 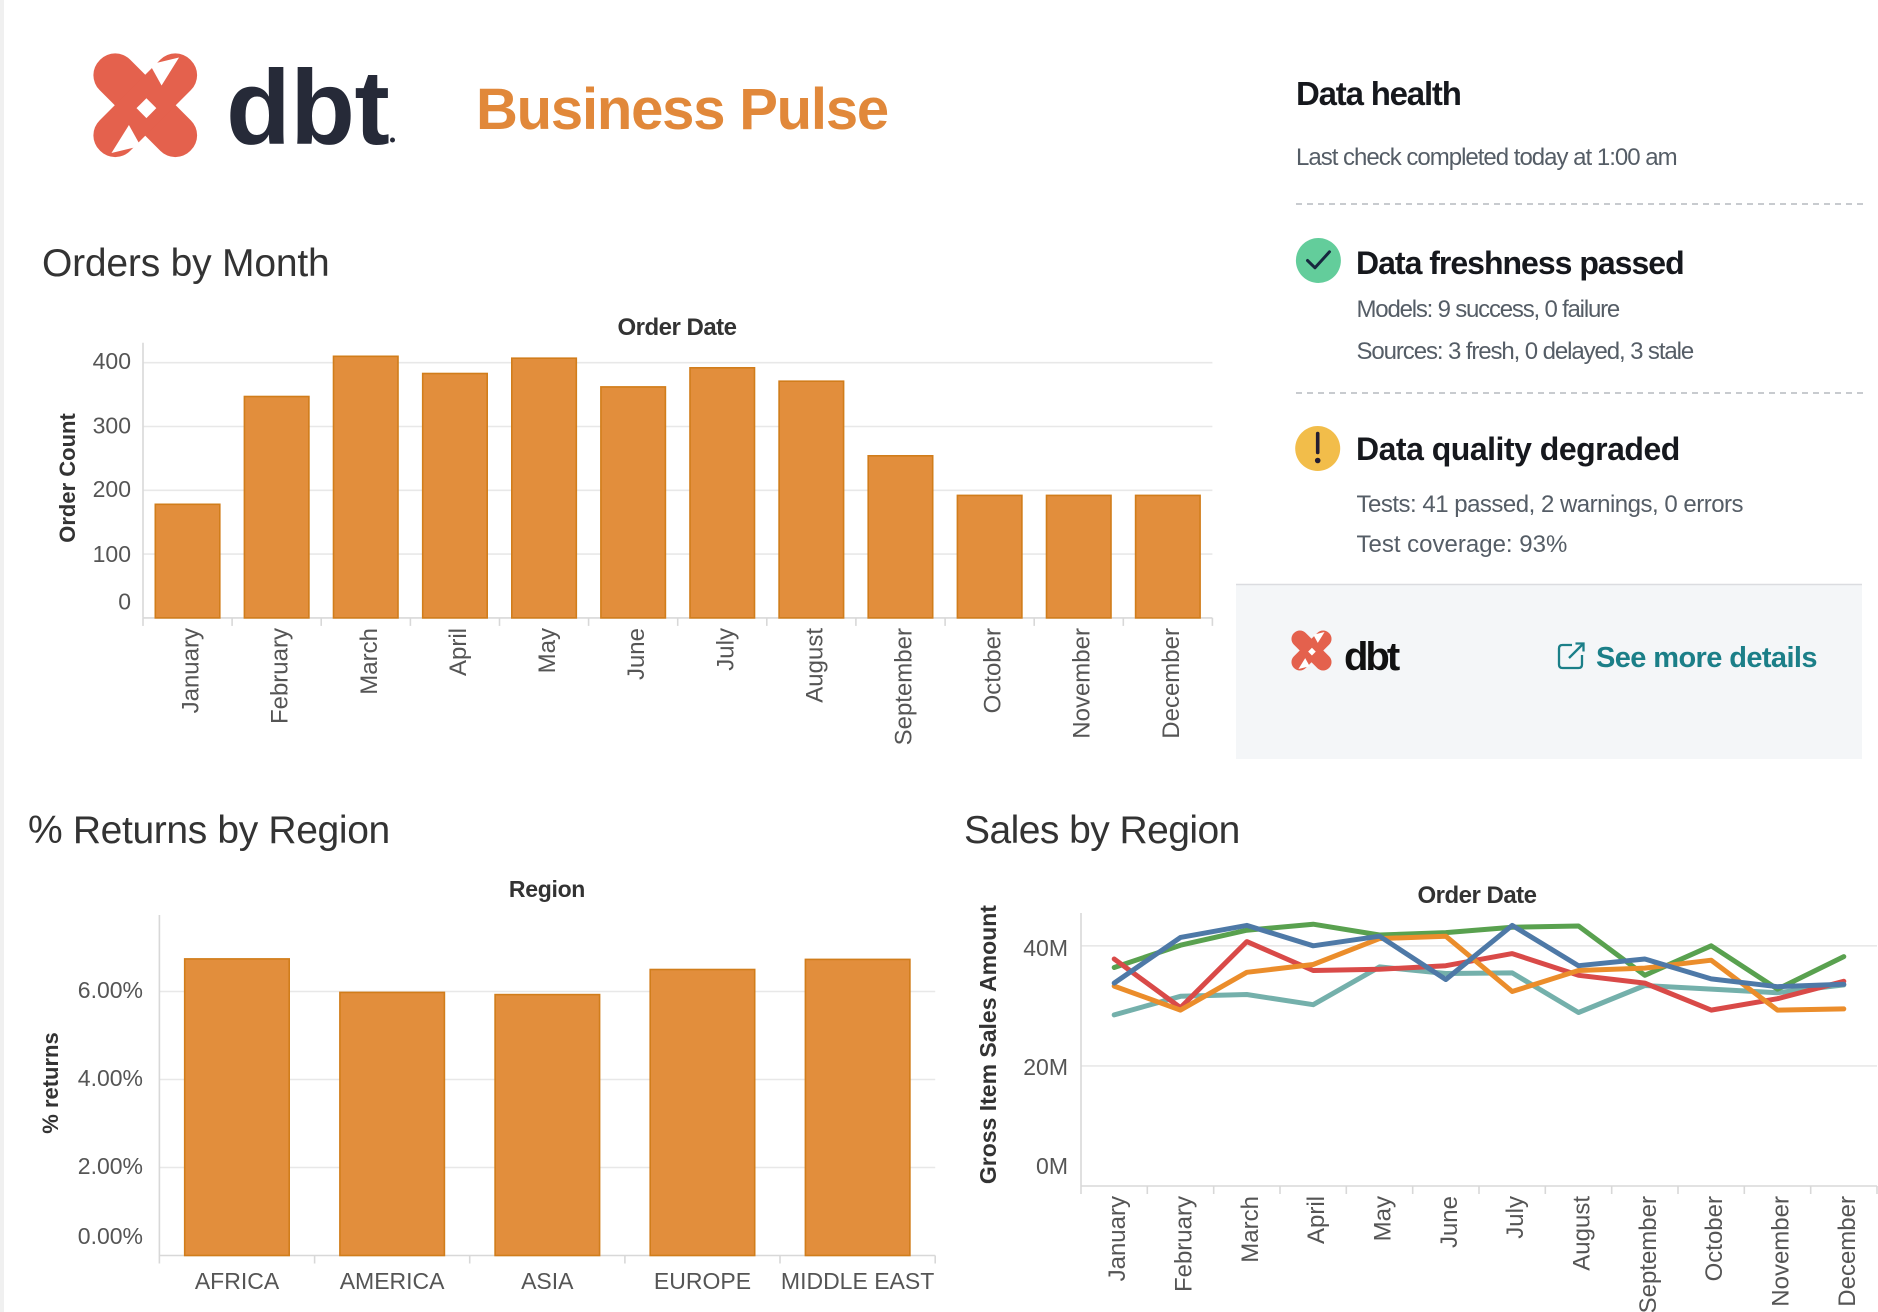 I want to click on svg-text: ASIA, so click(x=547, y=1281).